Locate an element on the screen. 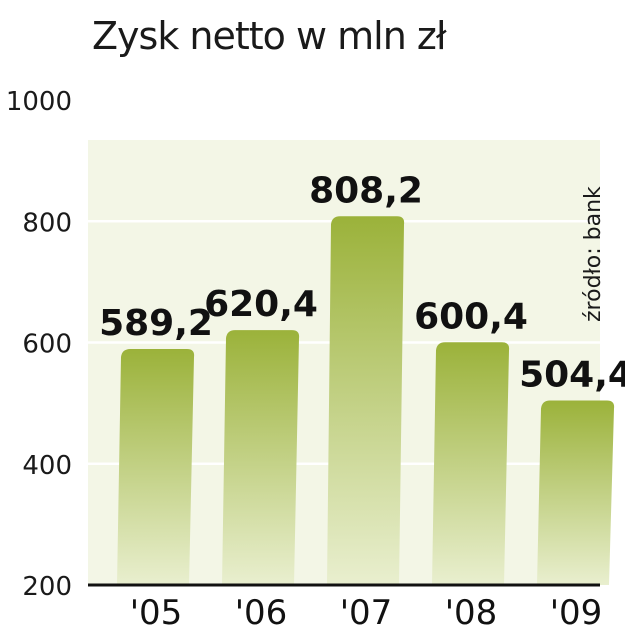 The width and height of the screenshot is (625, 640). chart-title: Zysk netto w mln zł is located at coordinates (269, 36).